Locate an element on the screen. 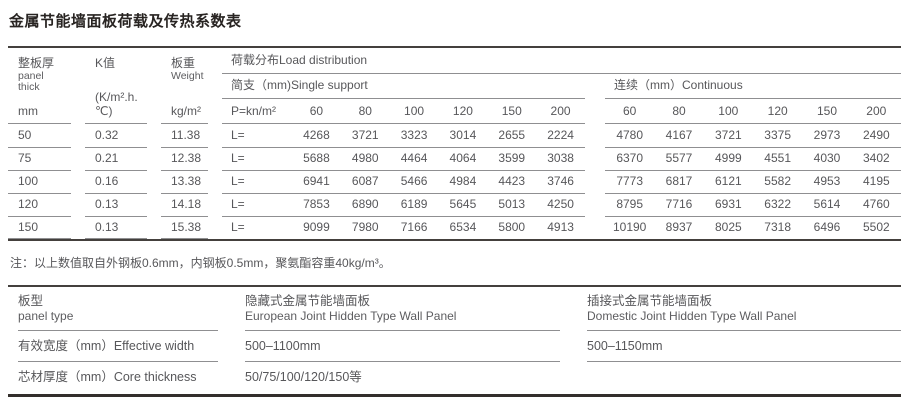 The height and width of the screenshot is (410, 907). cell-weight: 12.38 is located at coordinates (184, 159).